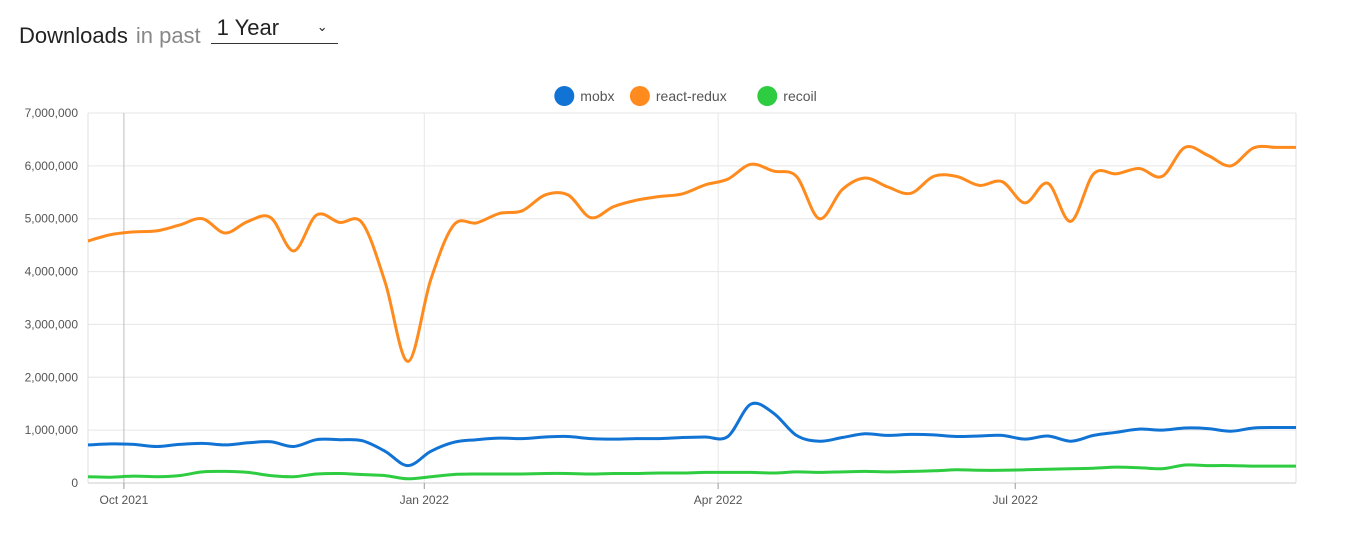  What do you see at coordinates (692, 472) in the screenshot?
I see `series-line-recoil` at bounding box center [692, 472].